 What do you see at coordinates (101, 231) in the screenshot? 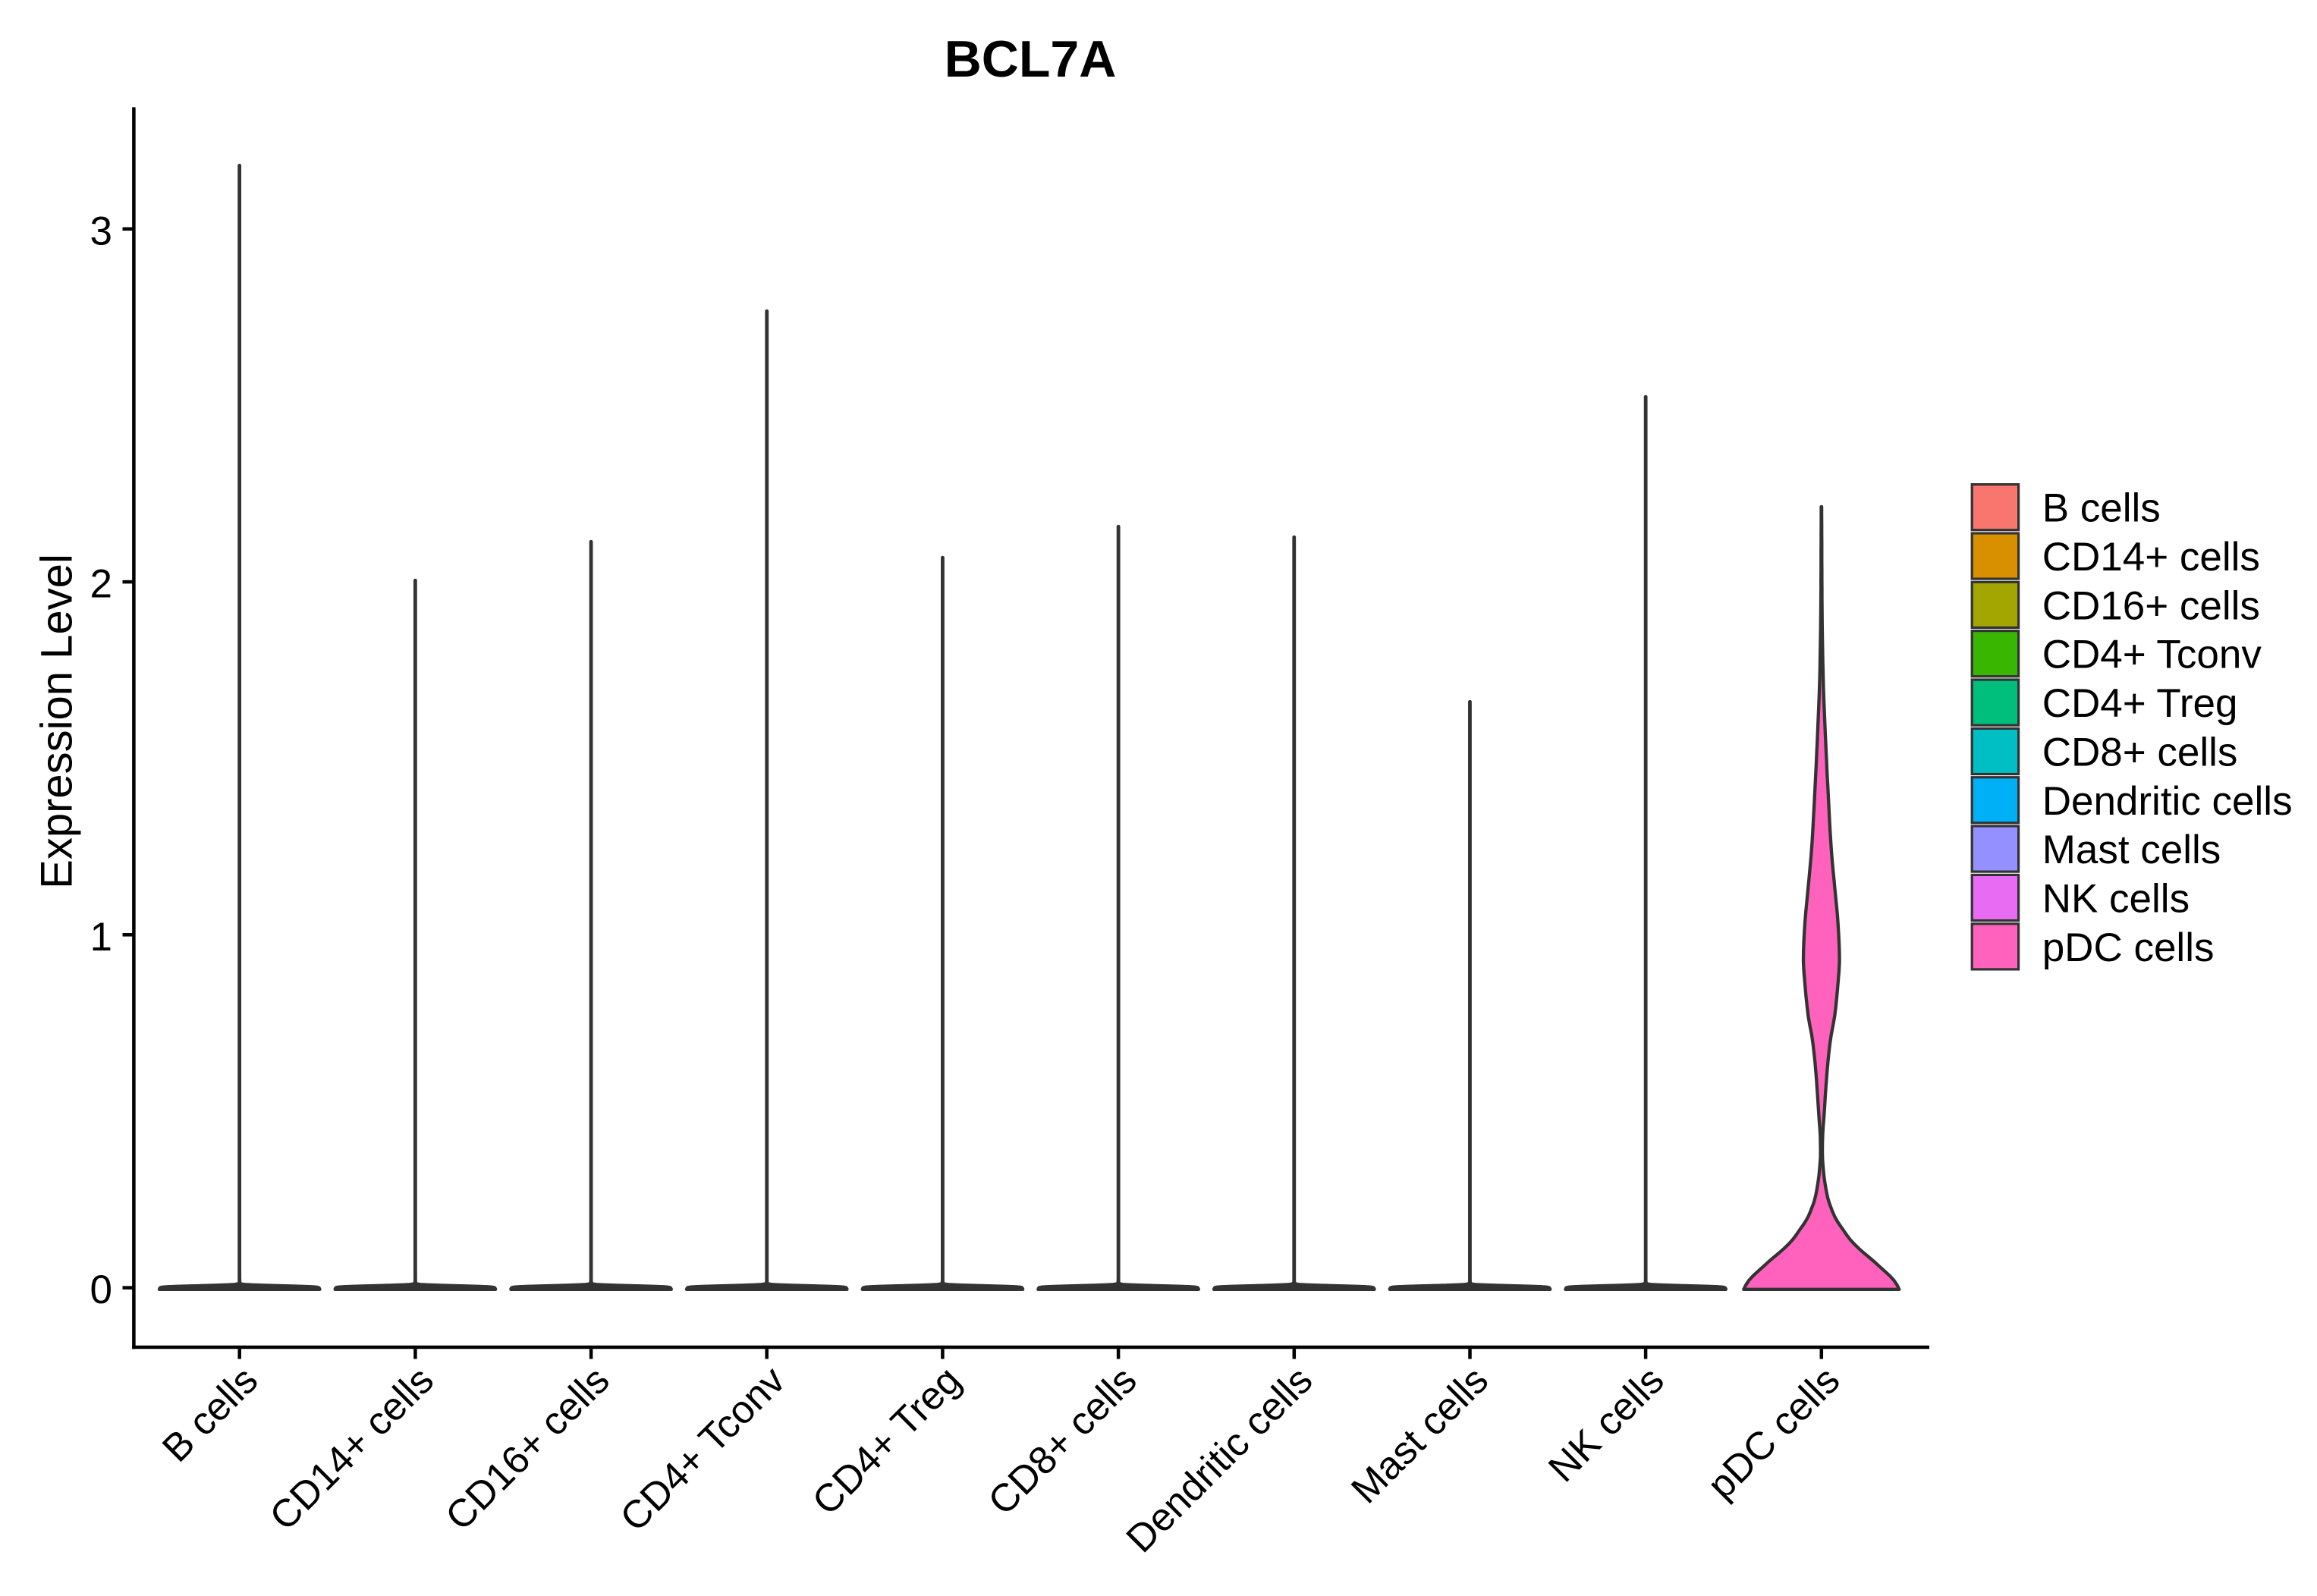
I see `svg-text: 3` at bounding box center [101, 231].